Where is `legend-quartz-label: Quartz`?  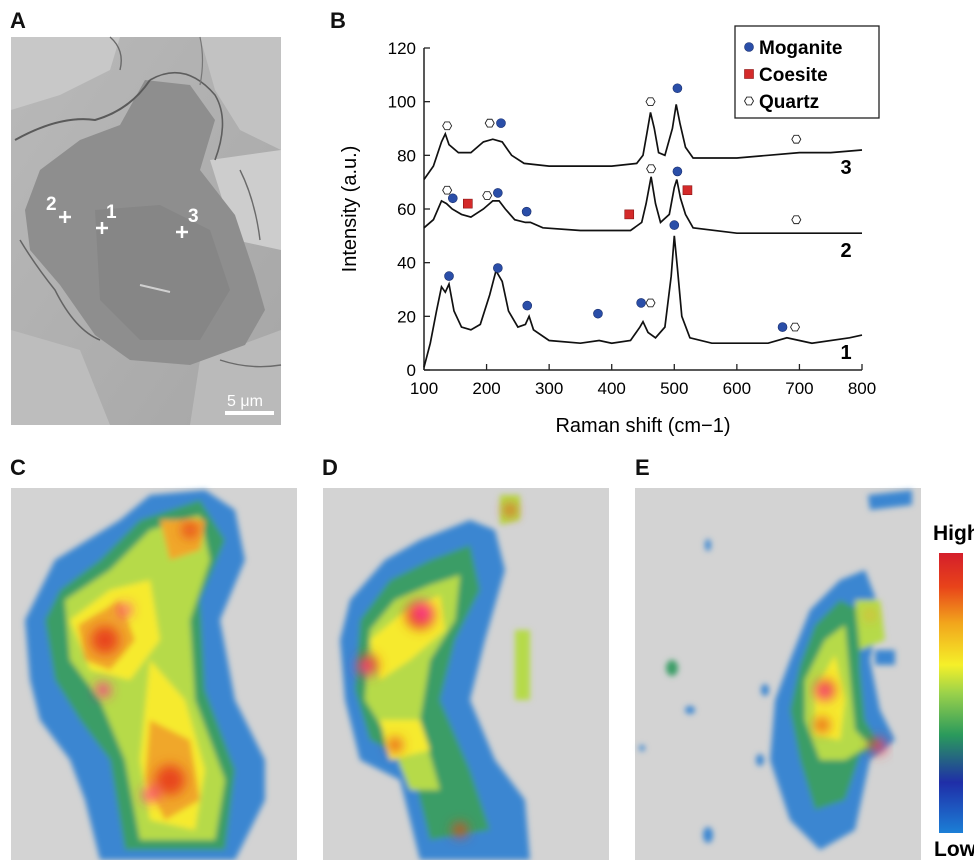
legend-quartz-label: Quartz is located at coordinates (789, 102).